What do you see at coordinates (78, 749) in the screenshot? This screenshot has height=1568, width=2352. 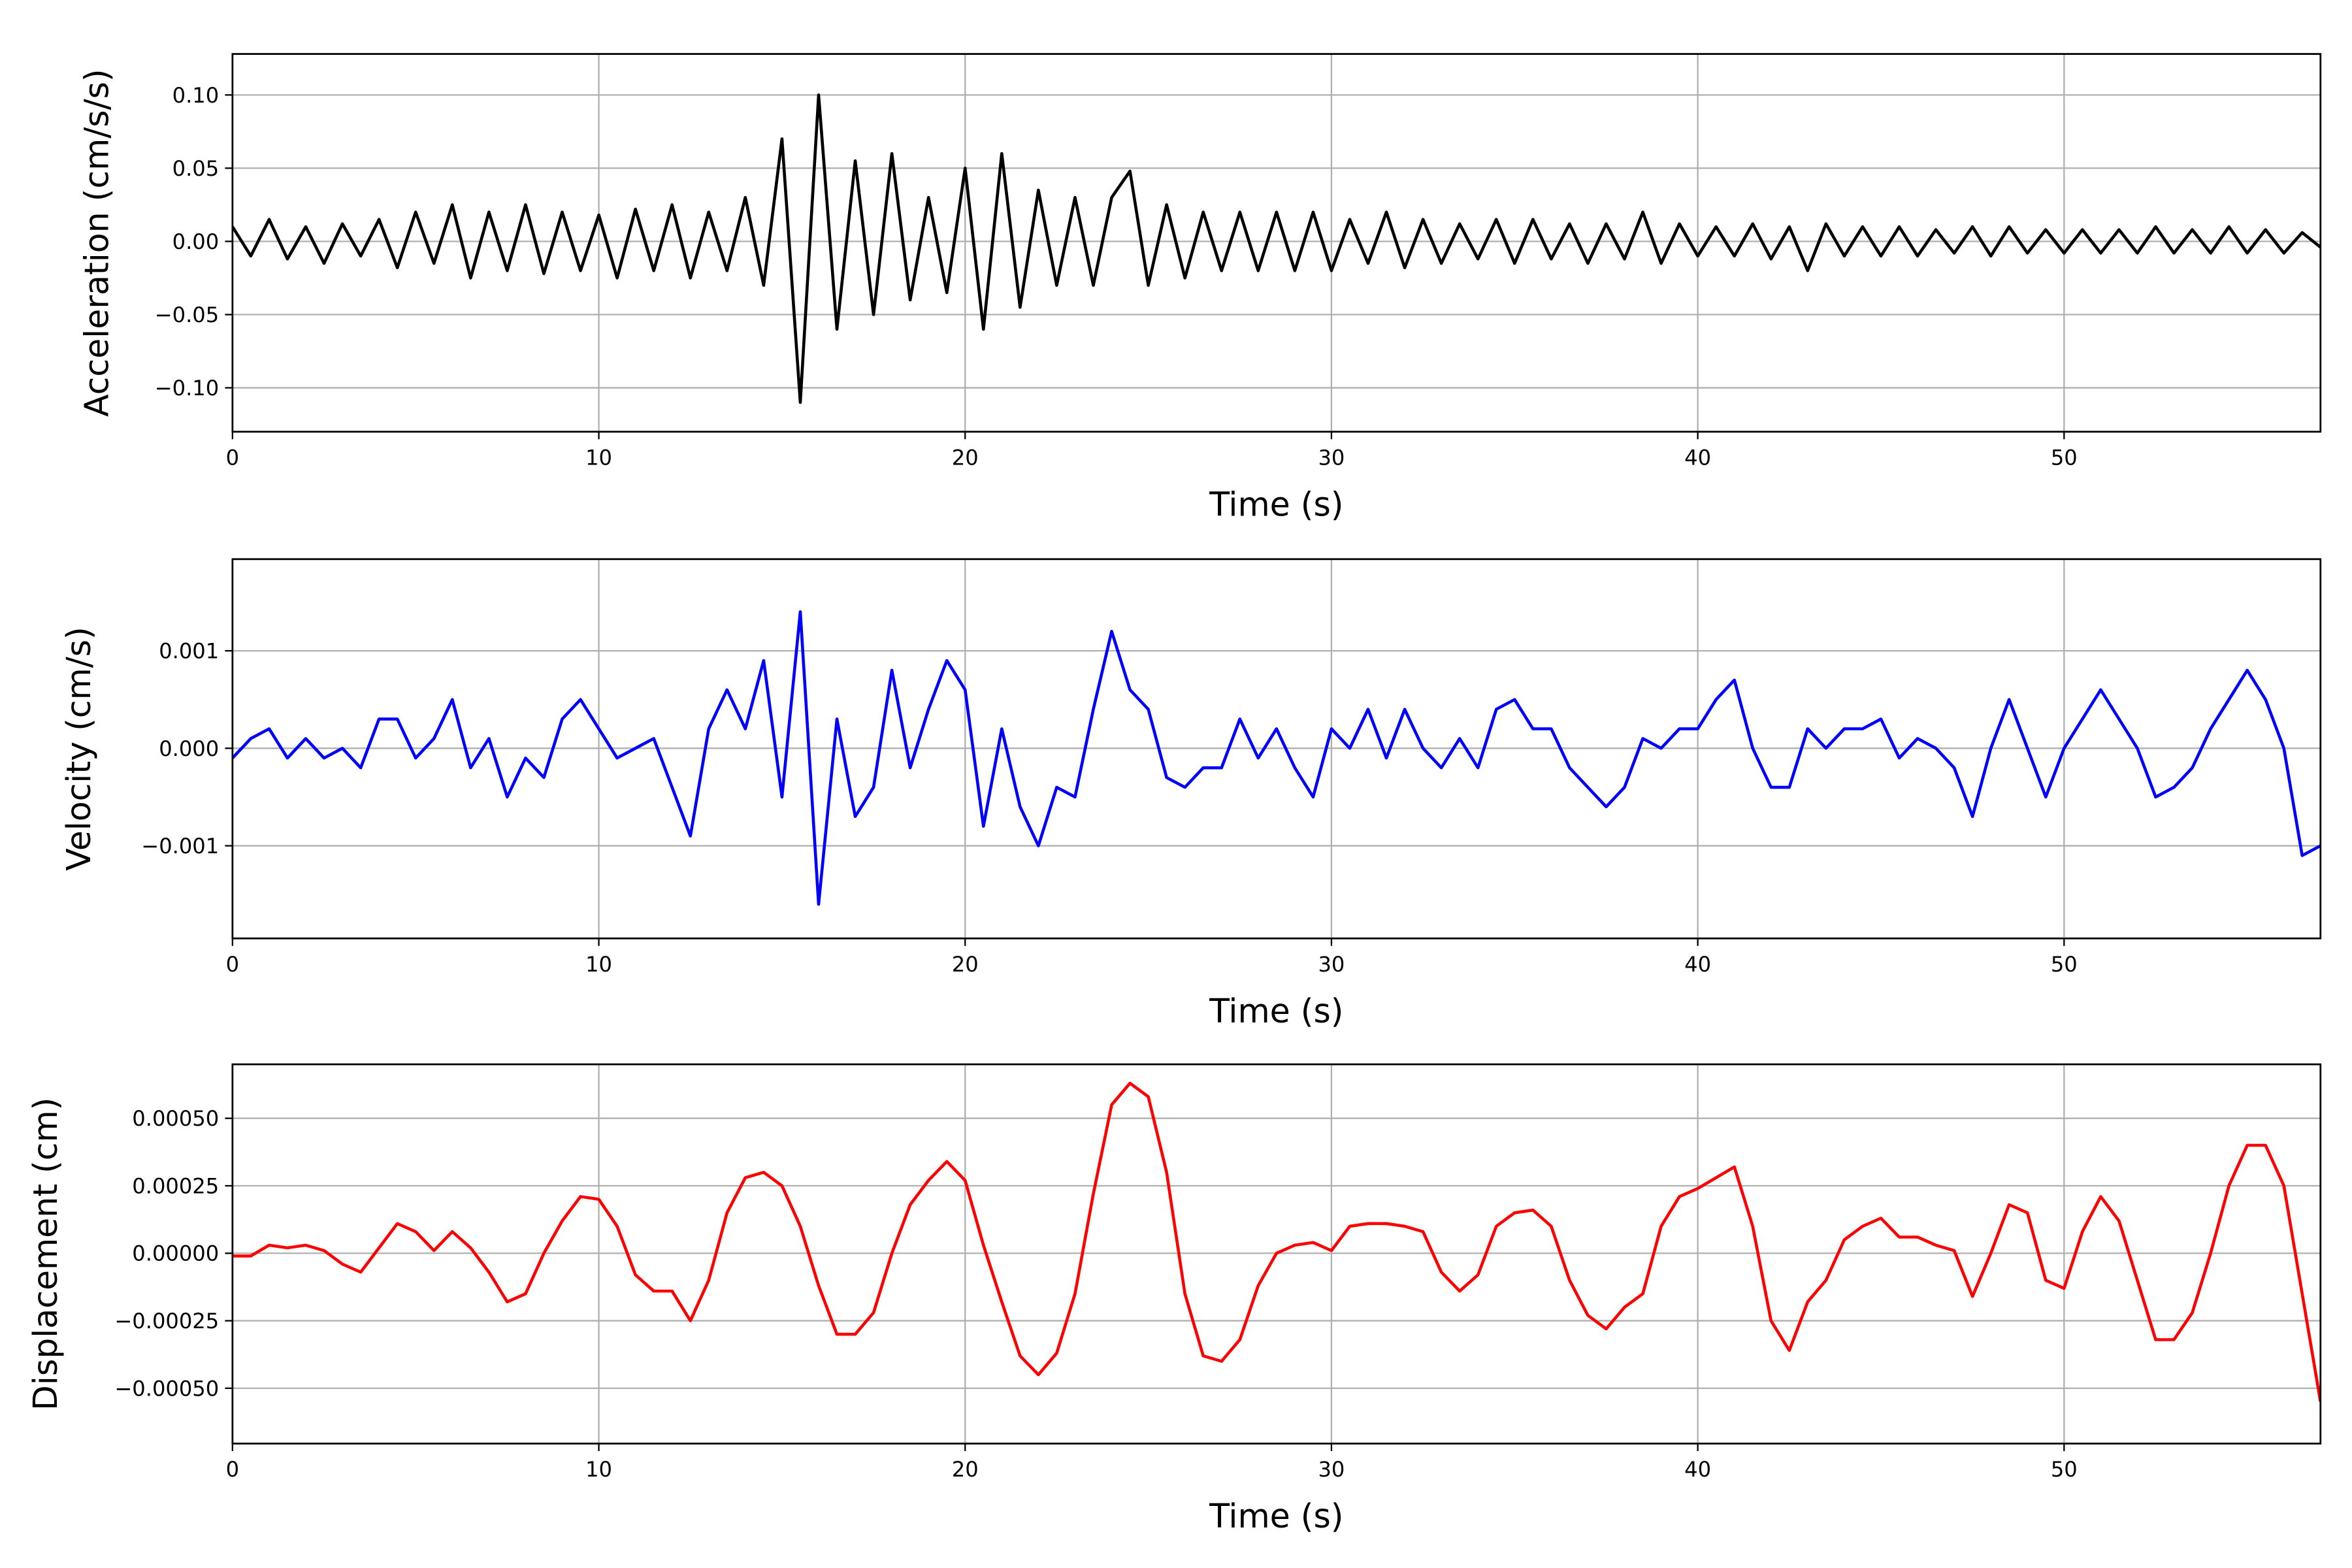 I see `y-axis-label: Velocity (cm/s)` at bounding box center [78, 749].